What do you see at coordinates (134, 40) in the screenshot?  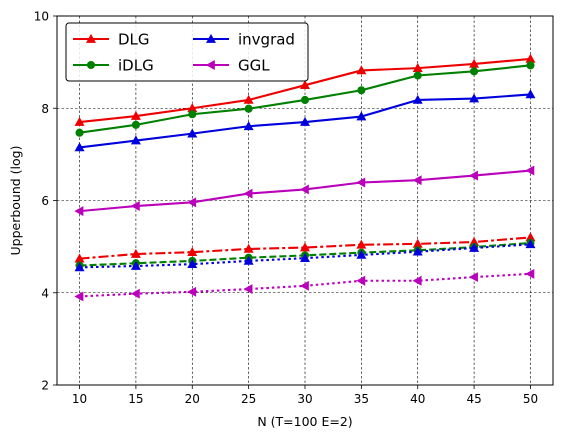 I see `legend-label: DLG` at bounding box center [134, 40].